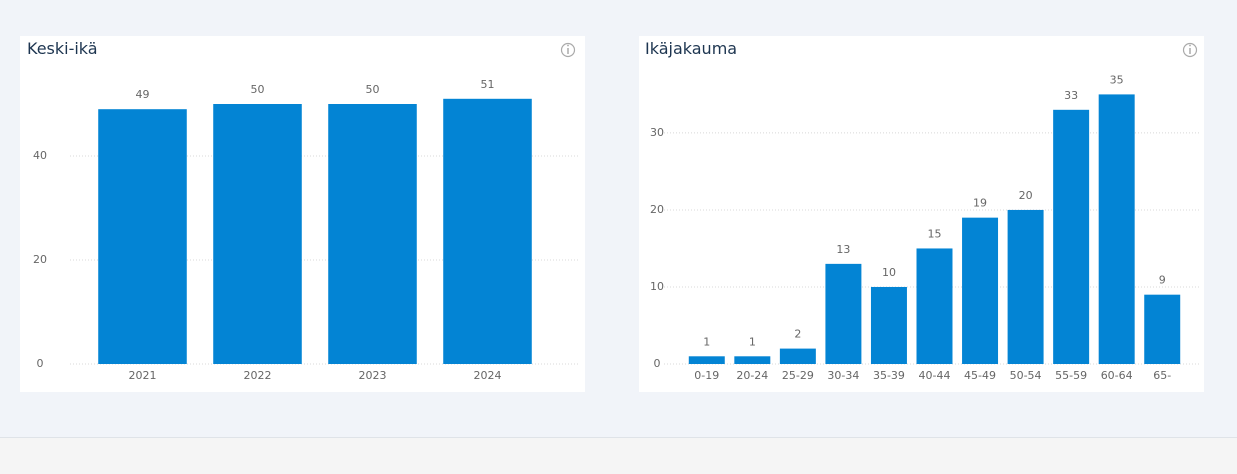  Describe the element at coordinates (1117, 375) in the screenshot. I see `x-tick-label: 60-64` at that location.